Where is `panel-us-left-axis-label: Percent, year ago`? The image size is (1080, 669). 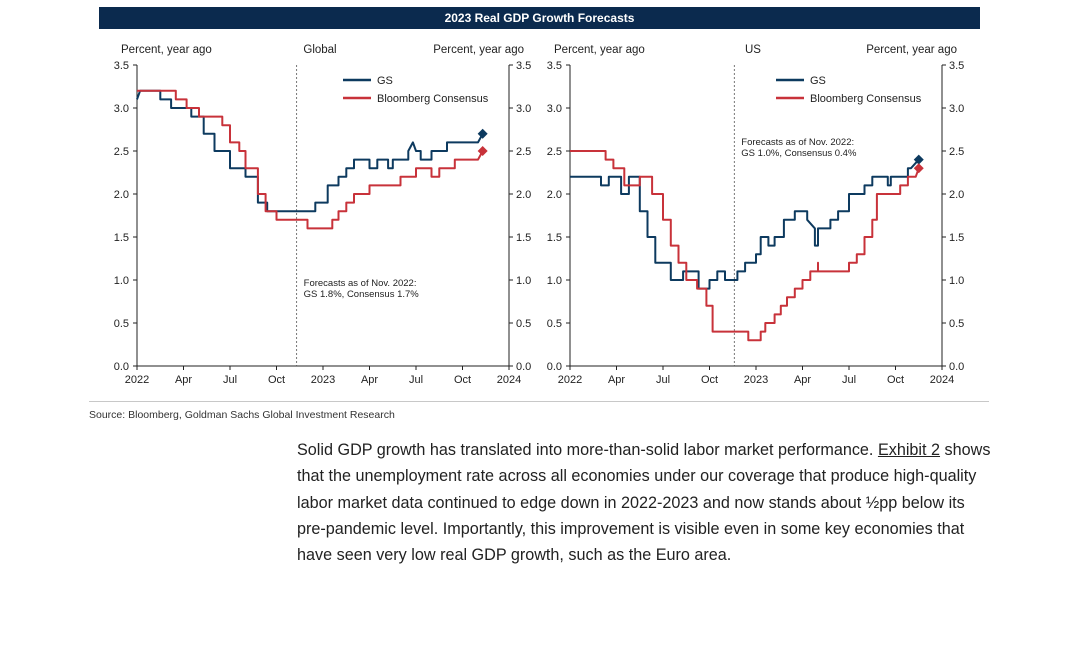 panel-us-left-axis-label: Percent, year ago is located at coordinates (599, 50).